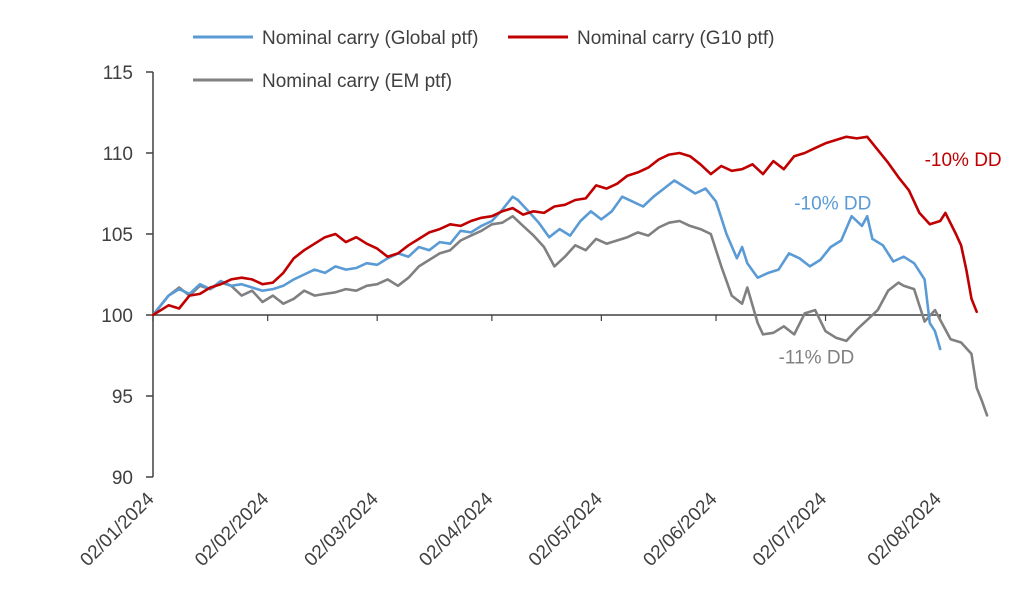 The image size is (1024, 615). What do you see at coordinates (232, 529) in the screenshot?
I see `x-tick-label: 02/02/2024` at bounding box center [232, 529].